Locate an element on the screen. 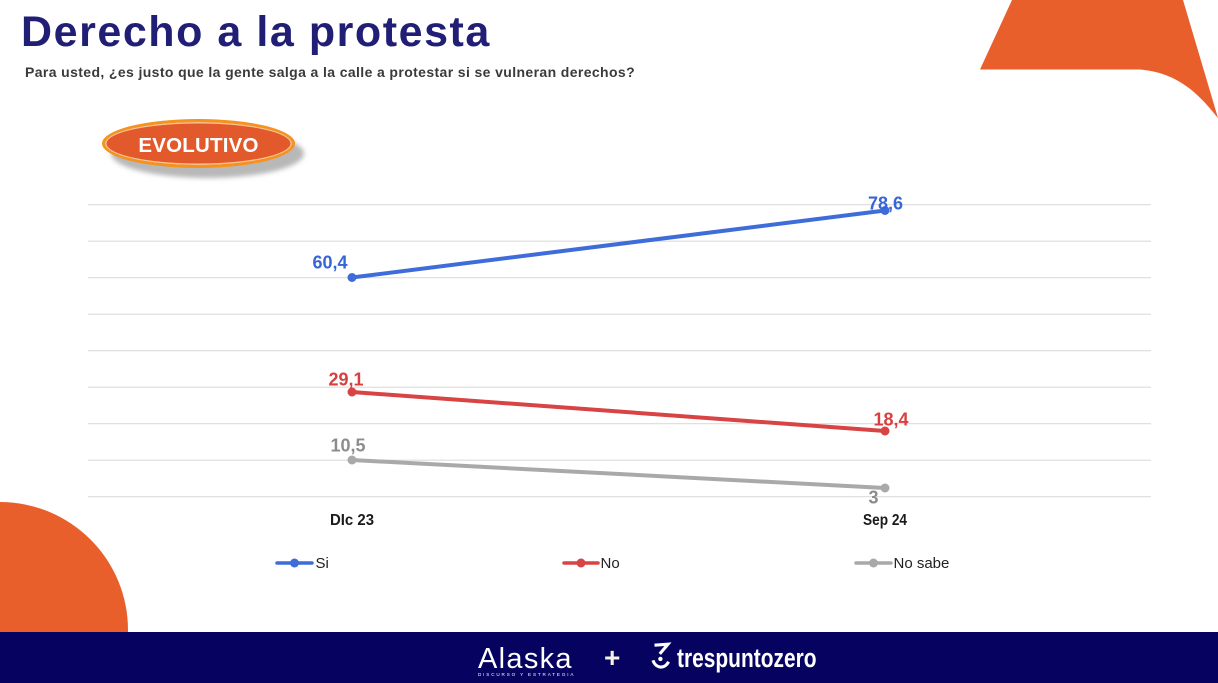 This screenshot has height=683, width=1218. svg-text: 18,4 is located at coordinates (890, 420).